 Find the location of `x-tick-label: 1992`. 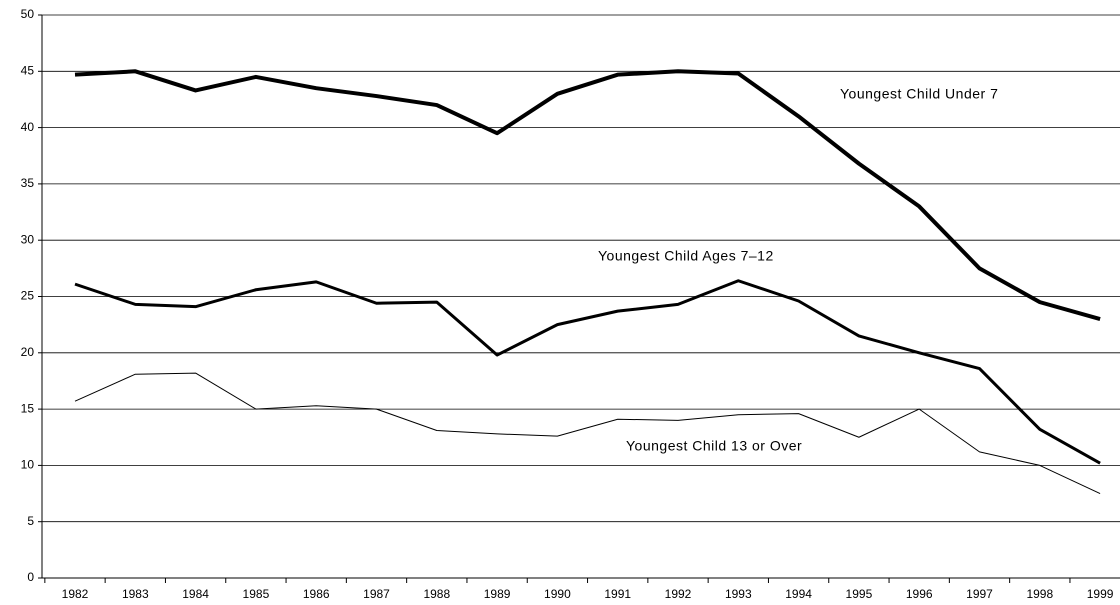

x-tick-label: 1992 is located at coordinates (678, 594).